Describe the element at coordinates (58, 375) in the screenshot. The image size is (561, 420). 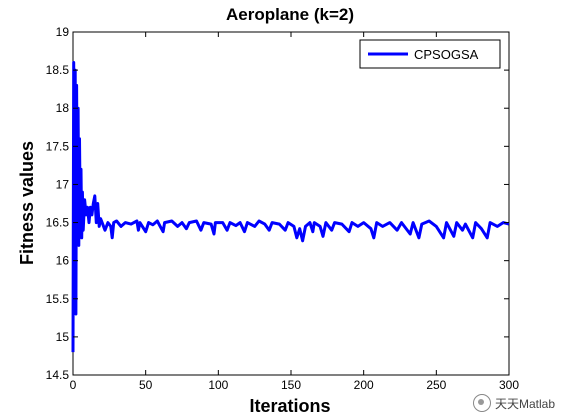
I see `y-tick-label: 14.5` at that location.